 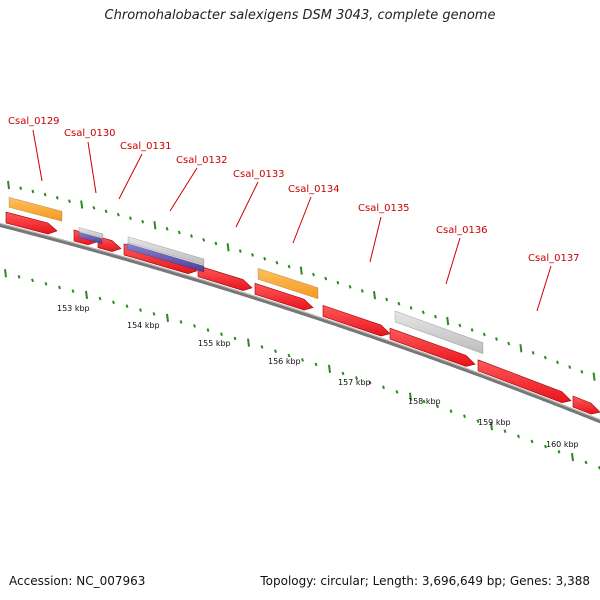 I want to click on scale-label: 157 kbp, so click(x=354, y=382).